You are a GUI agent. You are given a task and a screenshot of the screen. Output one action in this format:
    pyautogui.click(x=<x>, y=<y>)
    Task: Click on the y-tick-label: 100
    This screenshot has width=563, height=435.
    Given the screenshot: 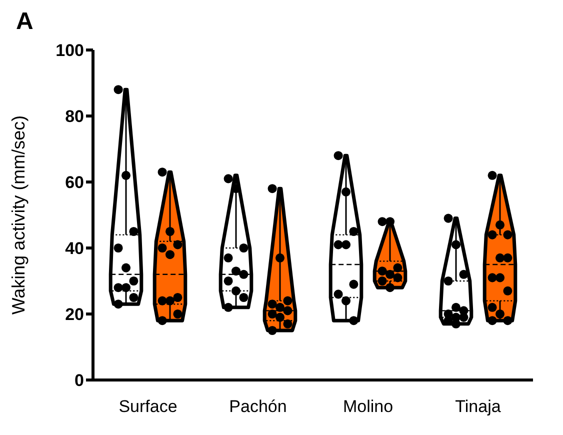 What is the action you would take?
    pyautogui.click(x=70, y=50)
    